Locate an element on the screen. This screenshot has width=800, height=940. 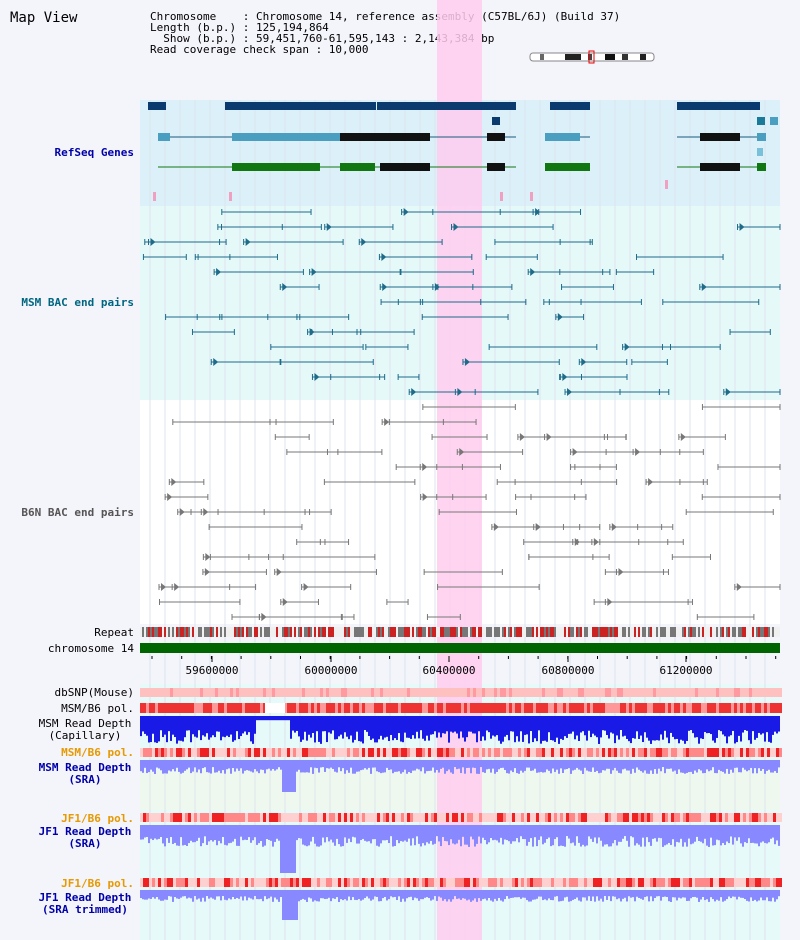
b6n-bac-label: B6N BAC end pairs is located at coordinates (77, 512).